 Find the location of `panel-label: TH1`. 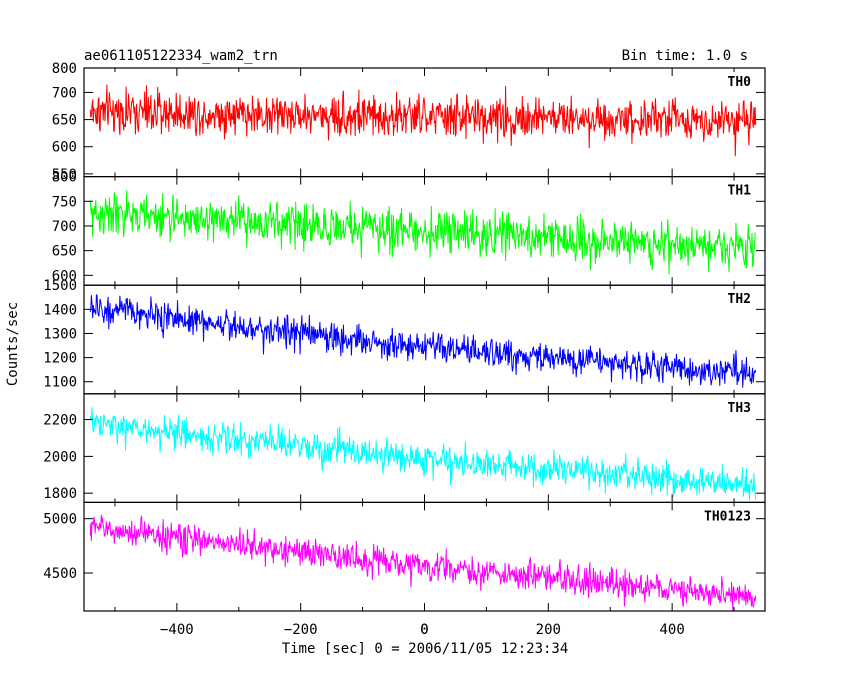

panel-label: TH1 is located at coordinates (740, 191).